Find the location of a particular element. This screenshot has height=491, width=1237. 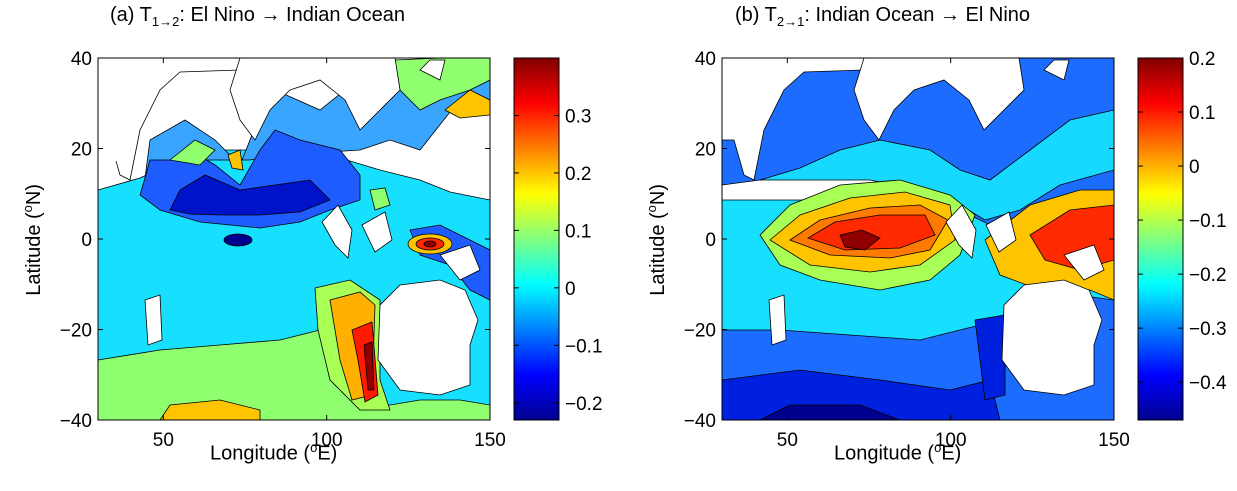

panel-a-ytick-label: −40 is located at coordinates (76, 421).